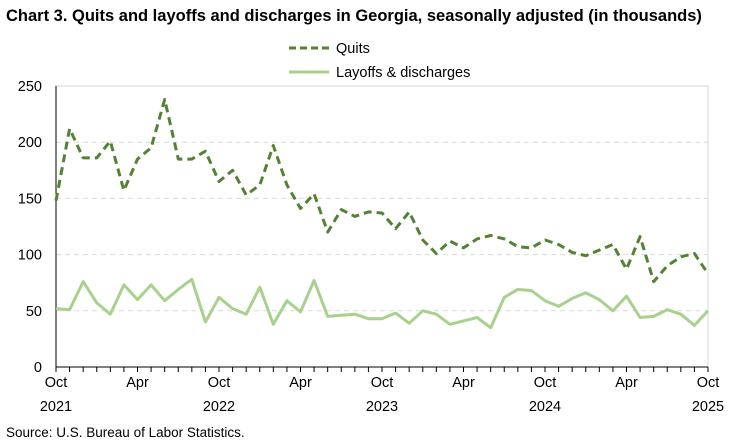  What do you see at coordinates (30, 143) in the screenshot?
I see `y-tick-label: 200` at bounding box center [30, 143].